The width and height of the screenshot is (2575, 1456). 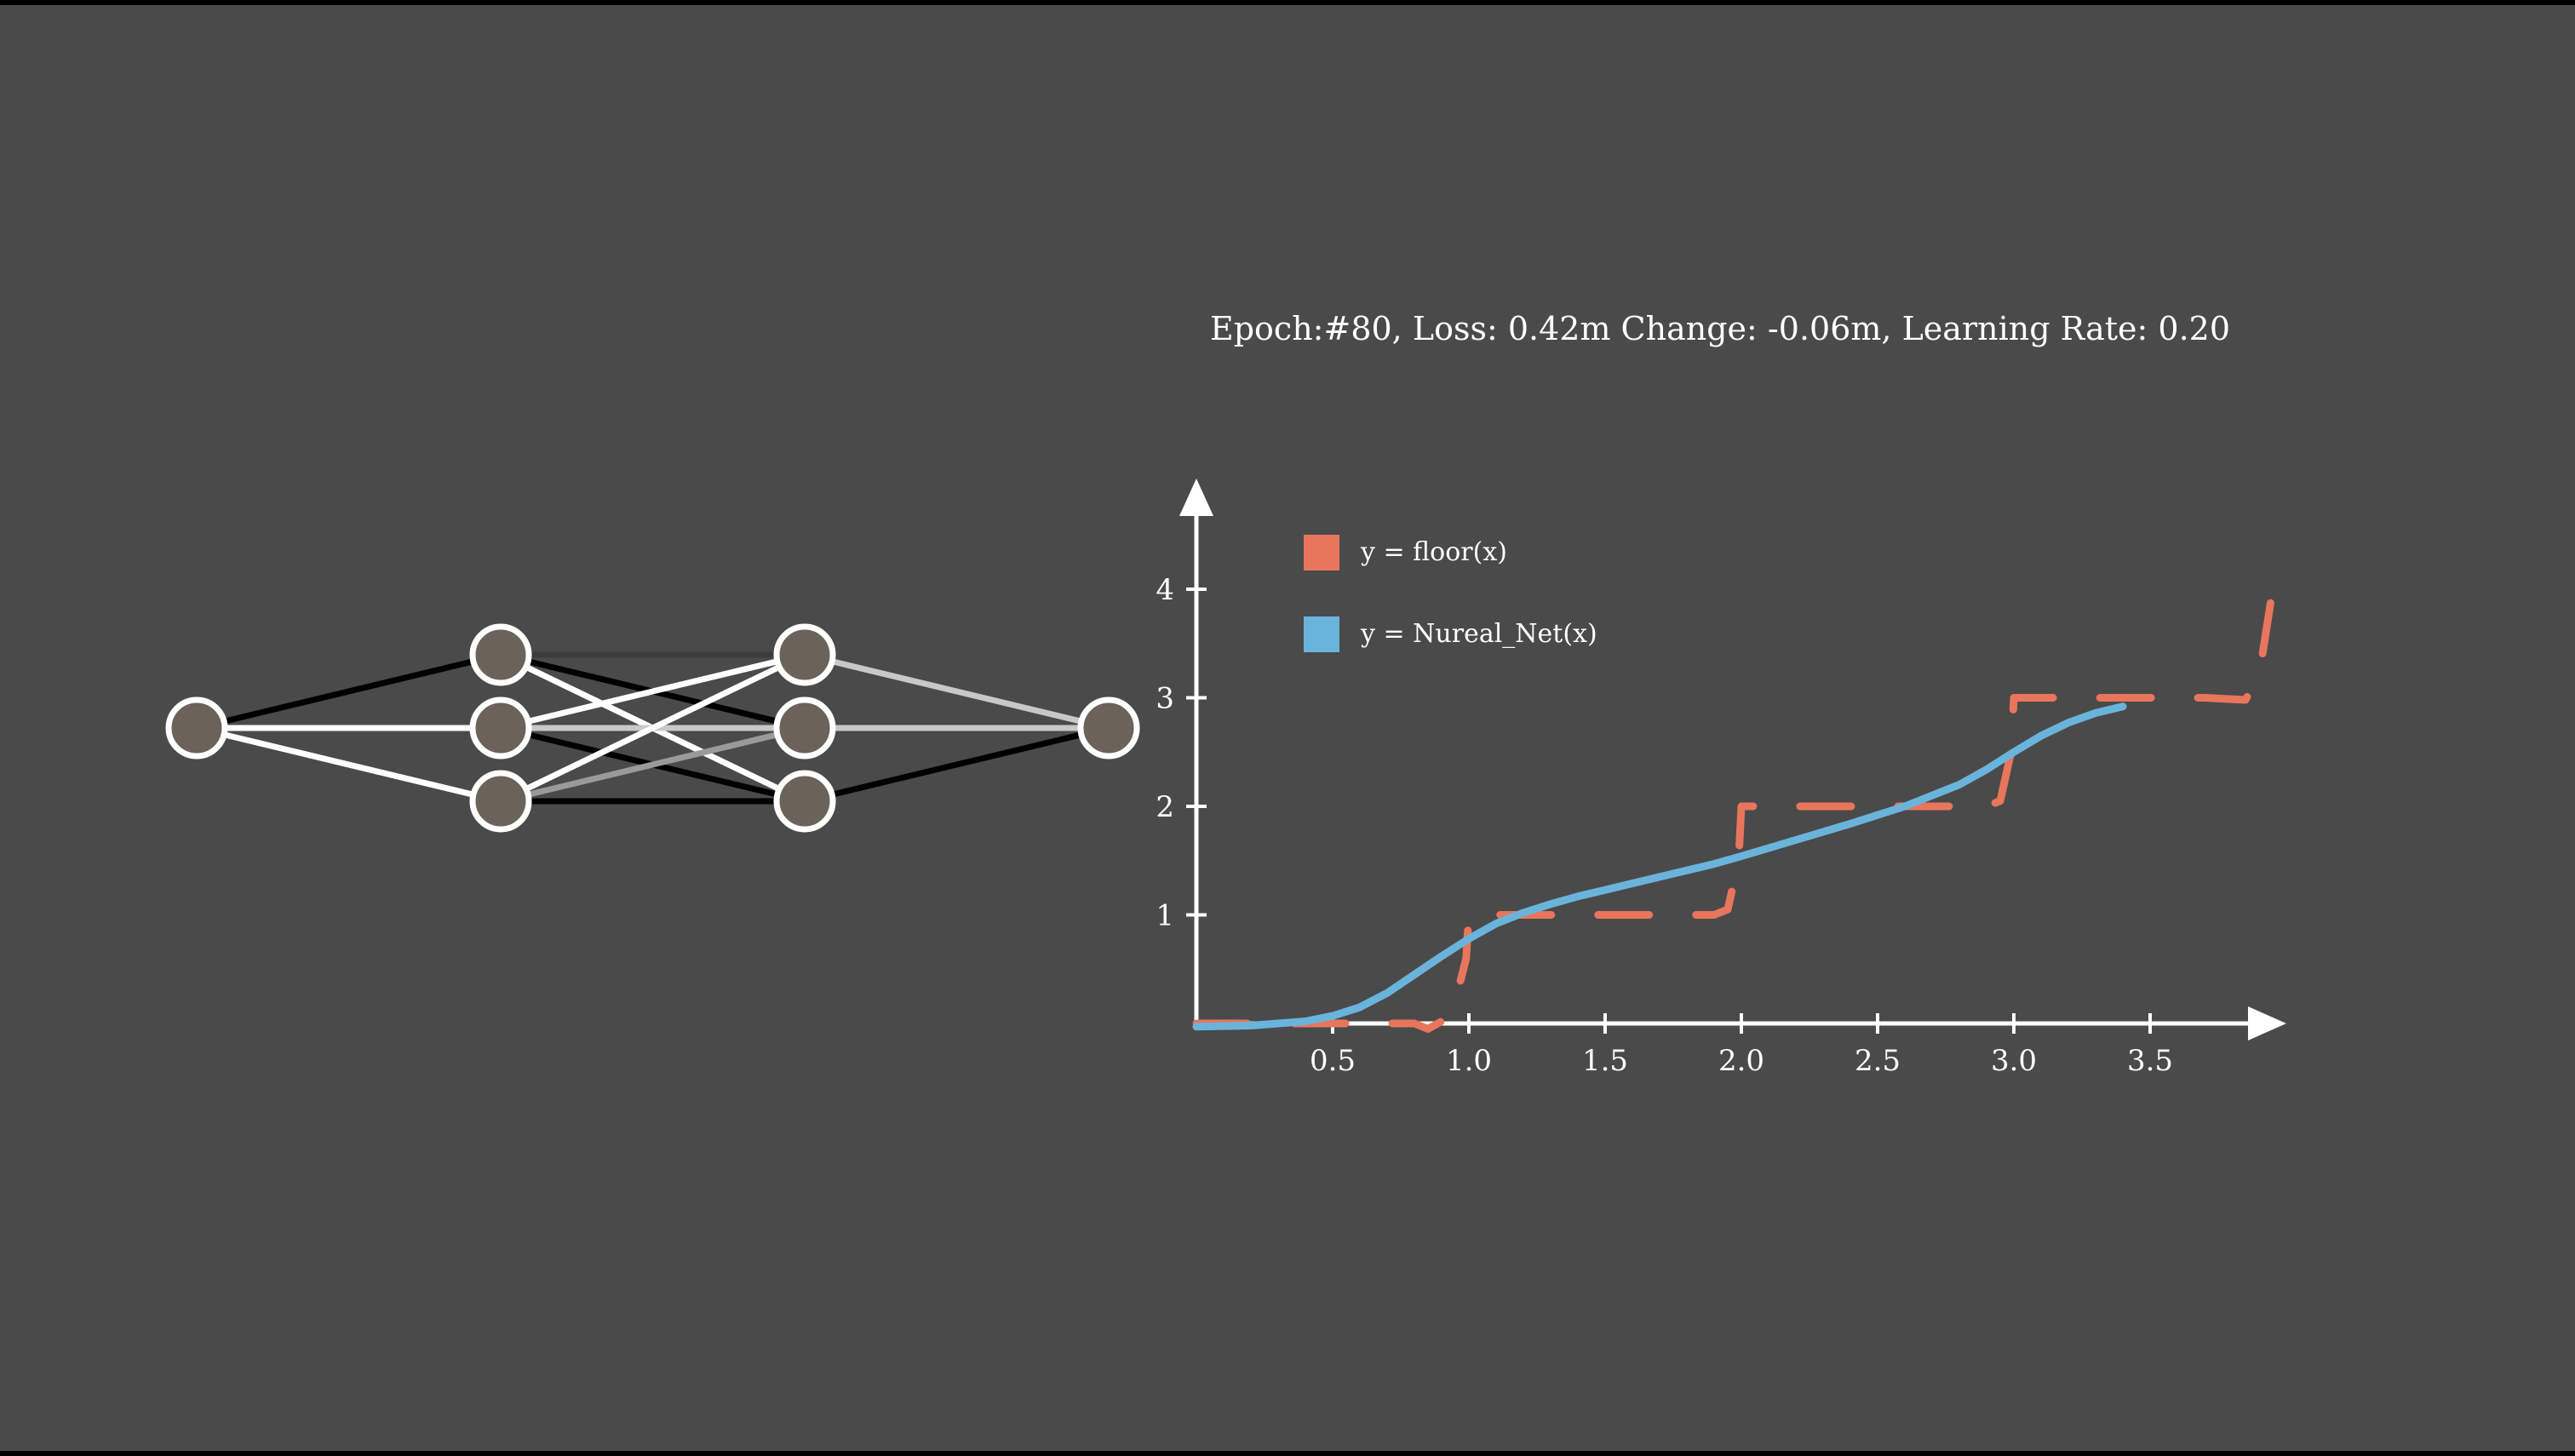 What do you see at coordinates (1478, 634) in the screenshot?
I see `legend-label-net: y = Nureal_Net(x)` at bounding box center [1478, 634].